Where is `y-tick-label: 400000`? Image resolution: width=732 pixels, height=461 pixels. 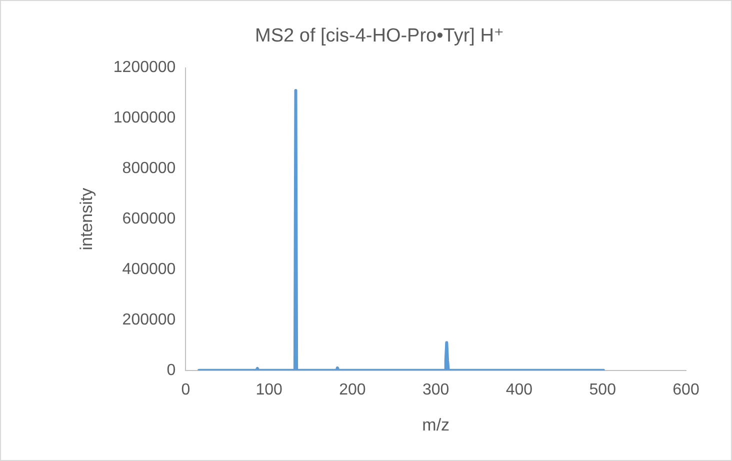 y-tick-label: 400000 is located at coordinates (149, 269).